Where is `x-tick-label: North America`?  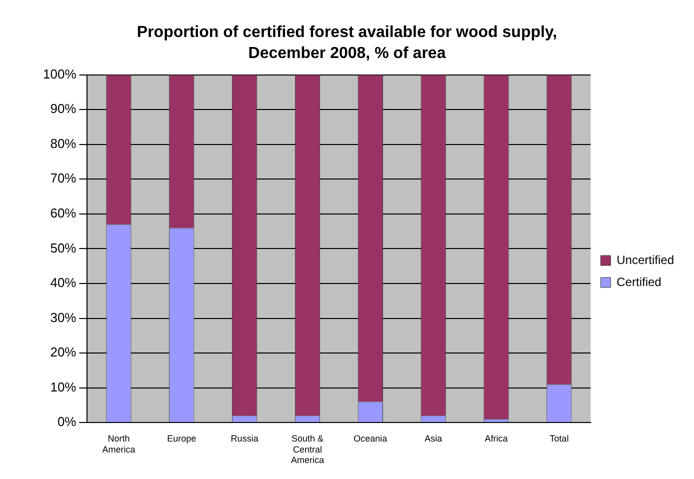 x-tick-label: North America is located at coordinates (119, 443).